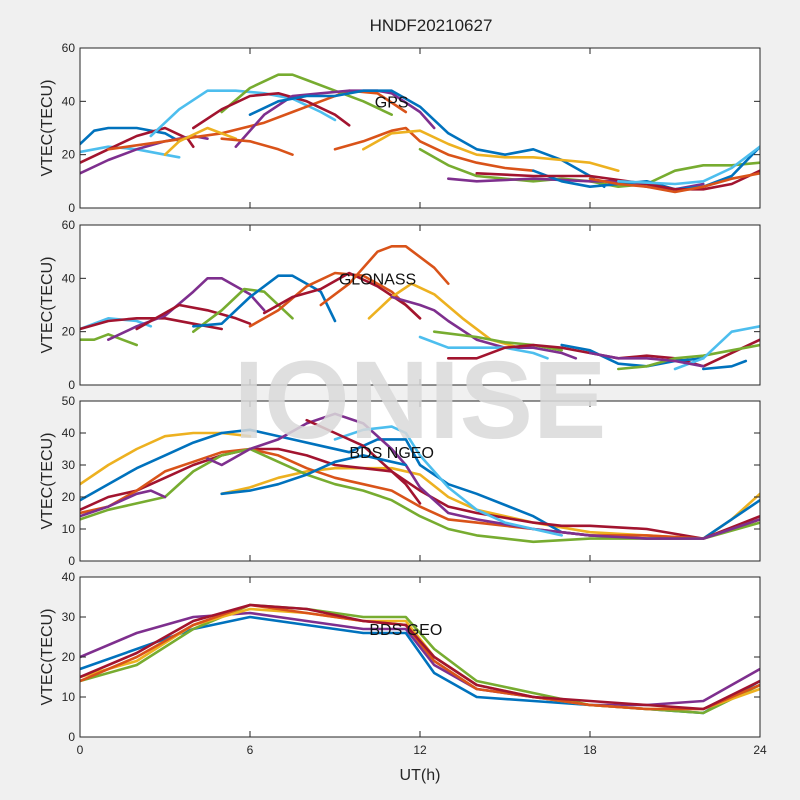  Describe the element at coordinates (760, 750) in the screenshot. I see `x-tick-label: 24` at that location.